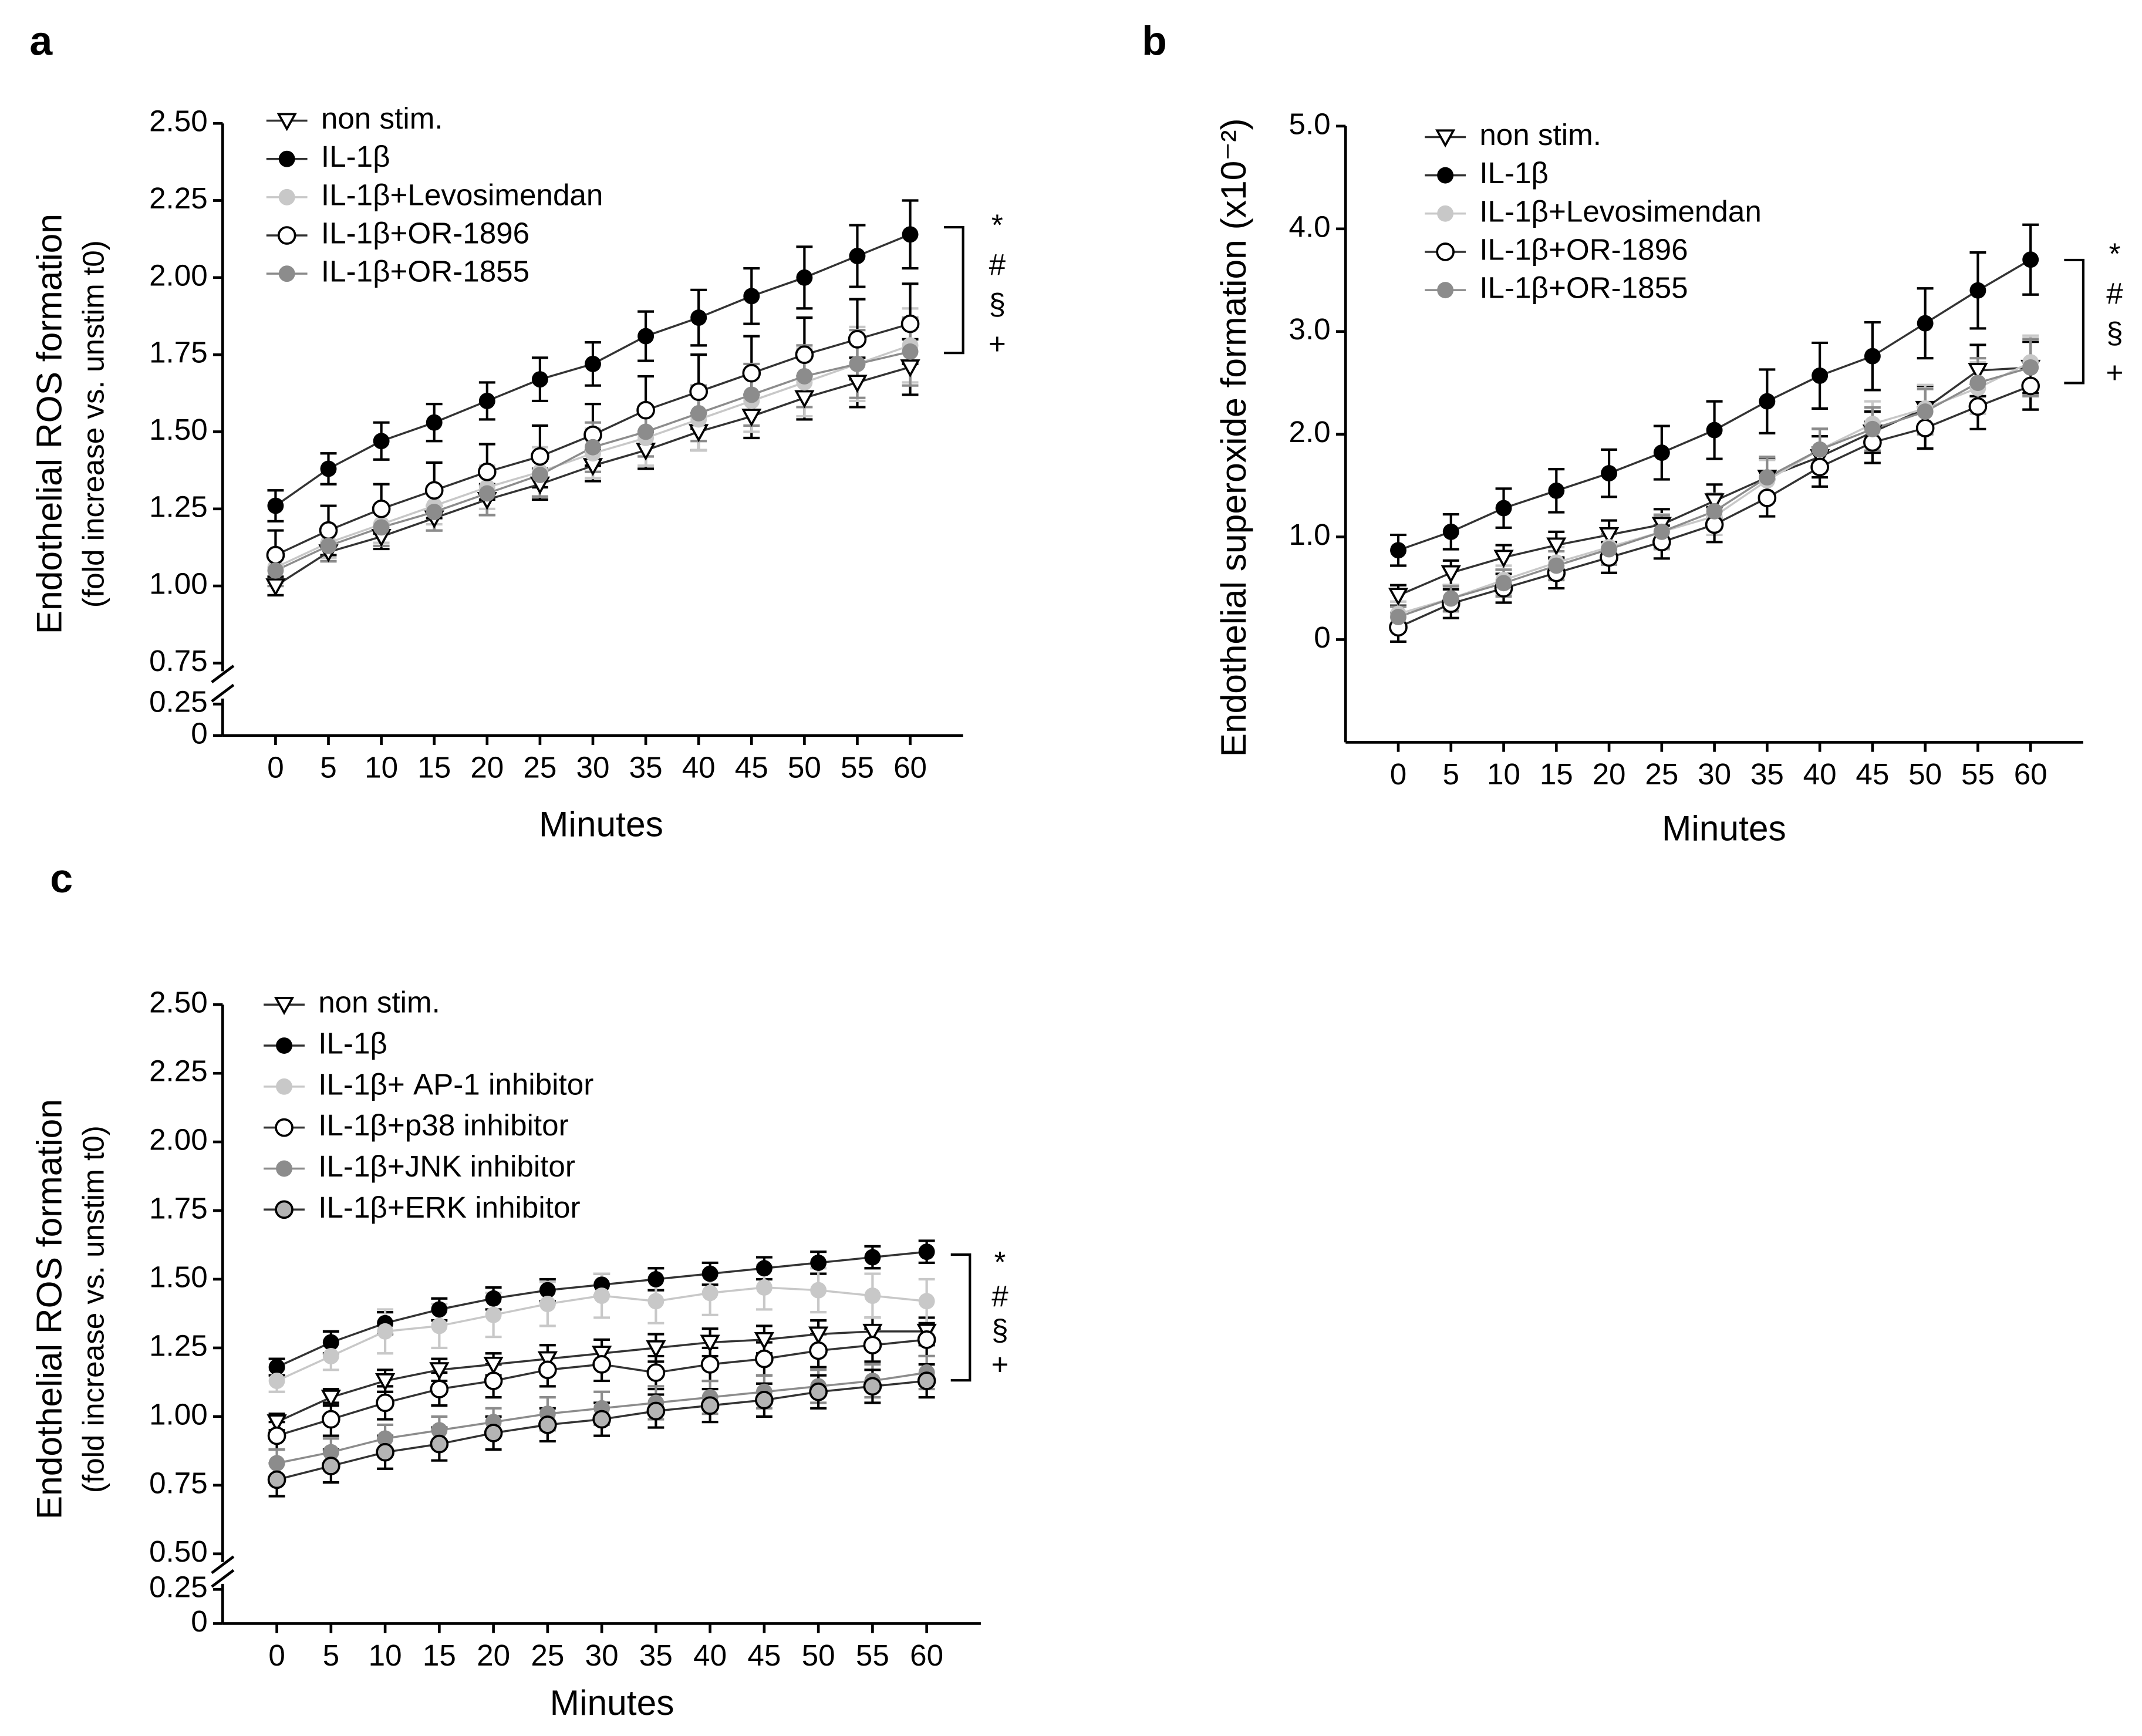  What do you see at coordinates (199, 733) in the screenshot?
I see `y-tick-label: 0` at bounding box center [199, 733].